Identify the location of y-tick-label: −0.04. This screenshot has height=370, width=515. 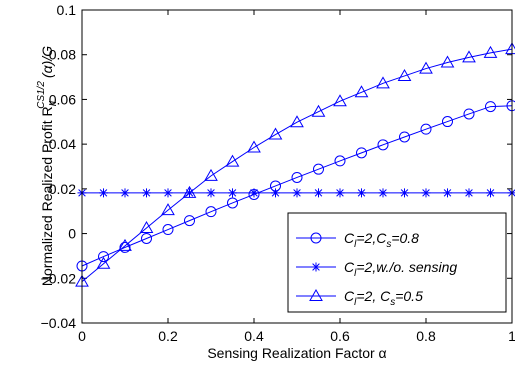
(59, 323).